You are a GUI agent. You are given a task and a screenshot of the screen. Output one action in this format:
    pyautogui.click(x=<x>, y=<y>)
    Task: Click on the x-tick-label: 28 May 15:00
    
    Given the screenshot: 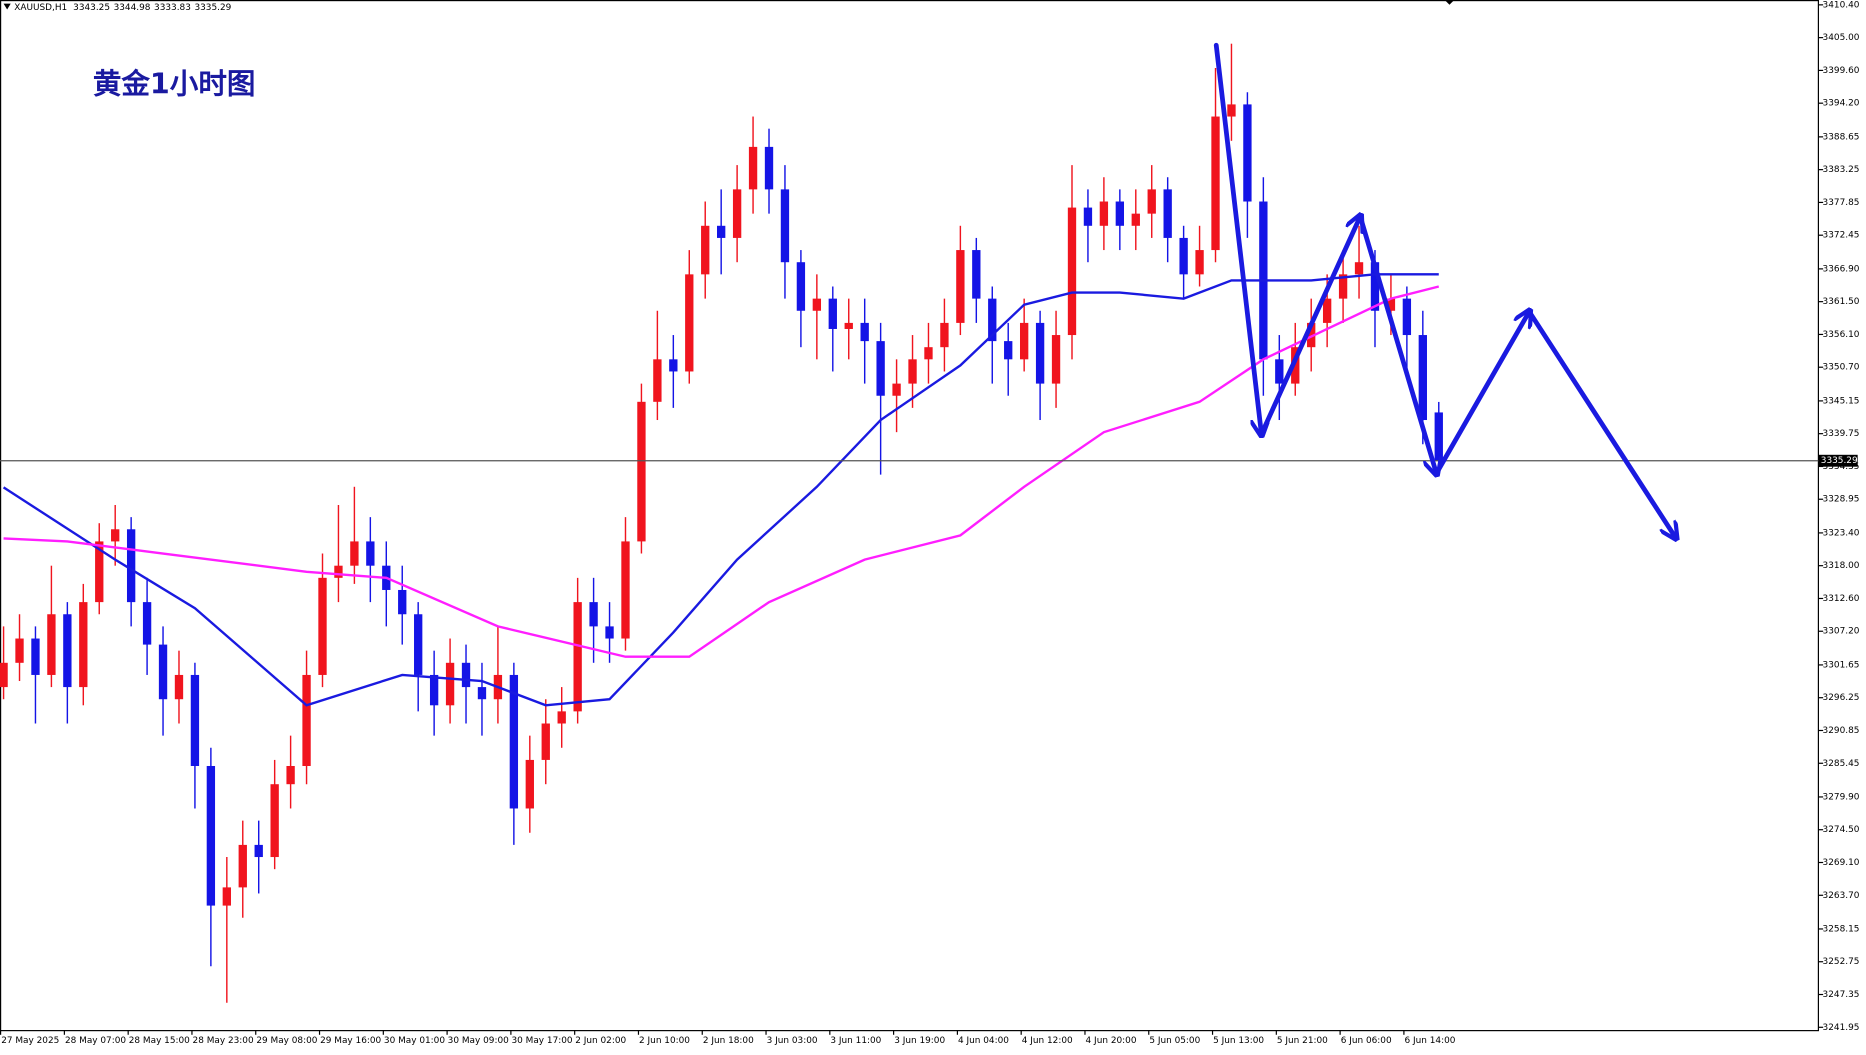 What is the action you would take?
    pyautogui.click(x=159, y=1041)
    